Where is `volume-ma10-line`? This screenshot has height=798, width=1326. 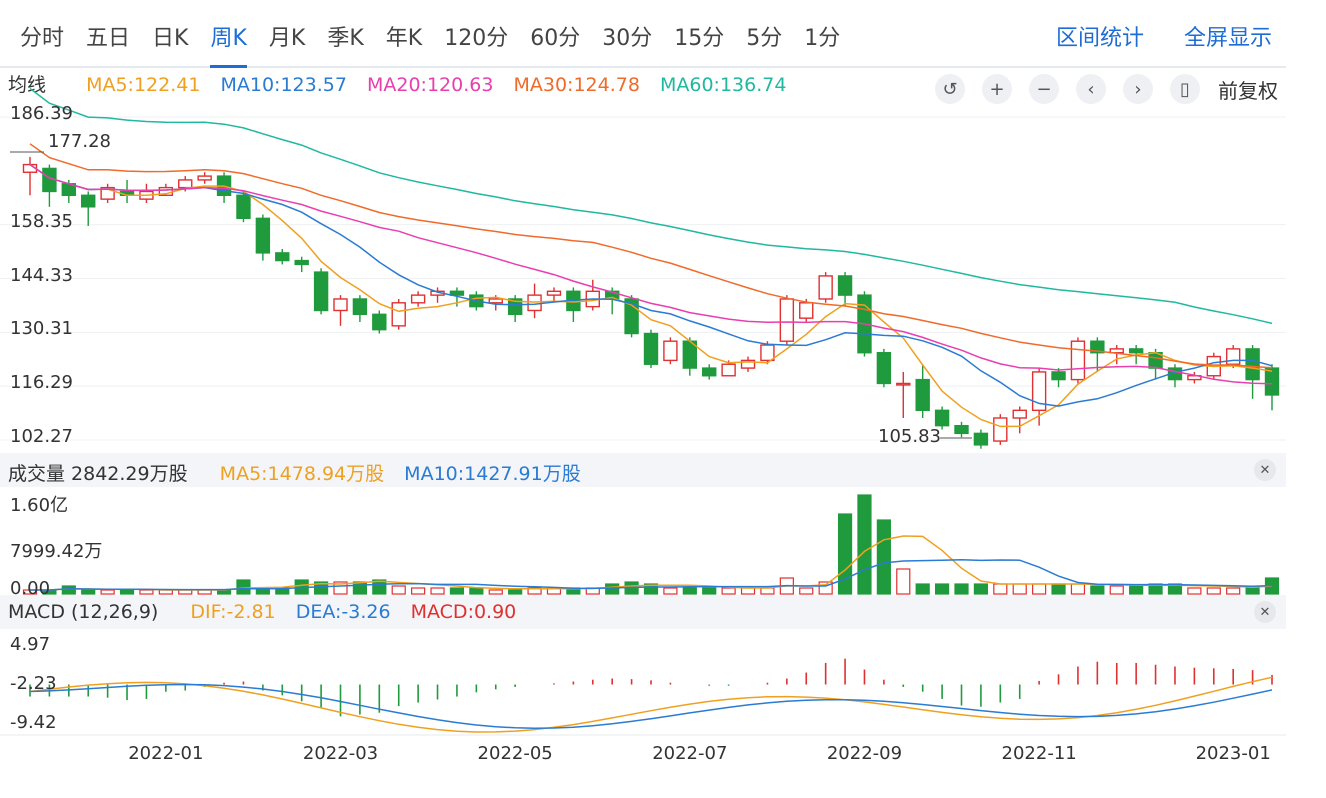 volume-ma10-line is located at coordinates (651, 575).